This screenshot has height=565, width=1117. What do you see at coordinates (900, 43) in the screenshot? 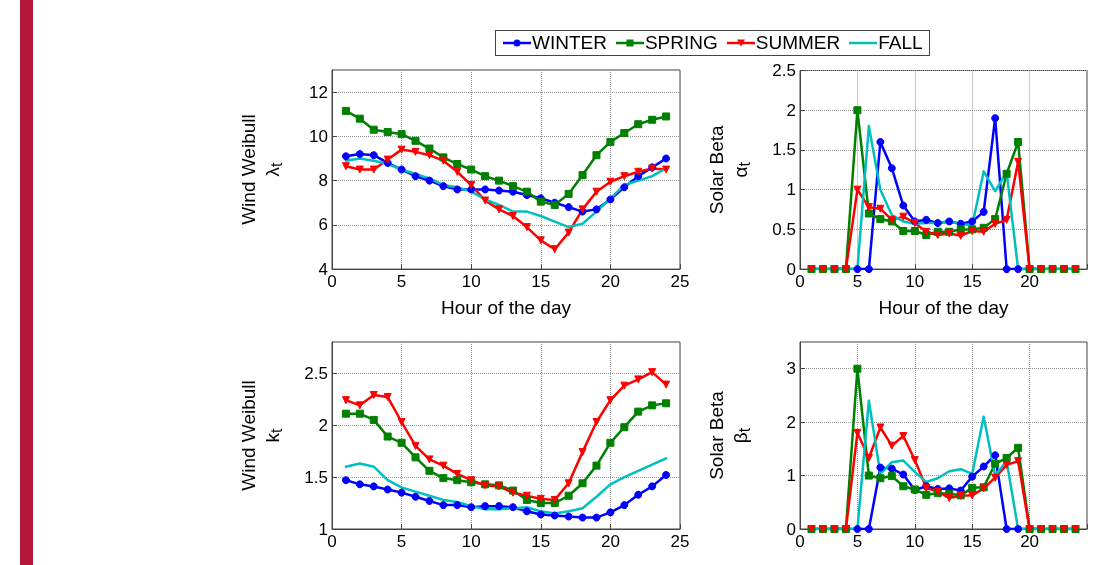
I see `legend-label: FALL` at bounding box center [900, 43].